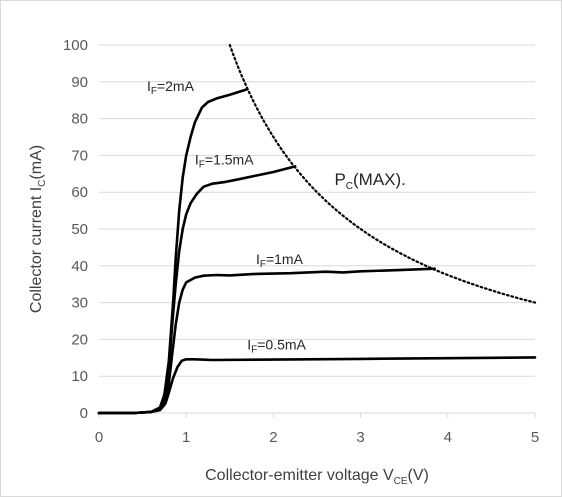 Image resolution: width=562 pixels, height=497 pixels. I want to click on y-tick-label-10: 10, so click(79, 376).